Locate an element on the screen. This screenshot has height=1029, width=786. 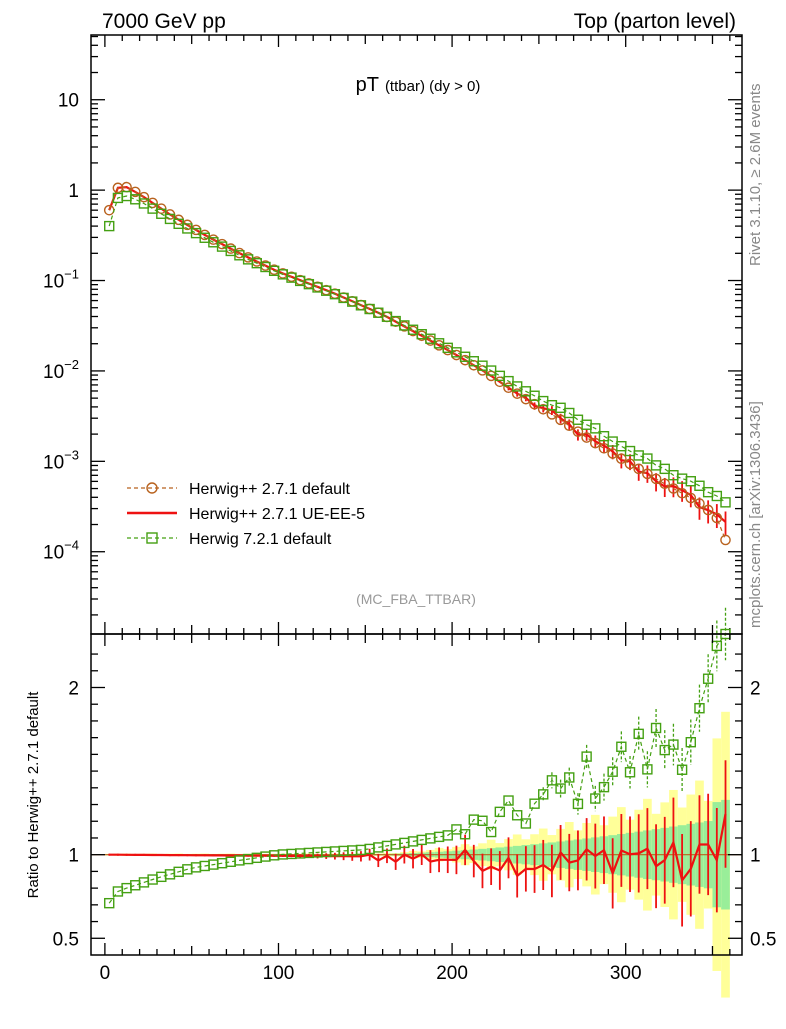
mcplots-url-label: mcplots.cern.ch [arXiv:1306.3436] is located at coordinates (755, 514).